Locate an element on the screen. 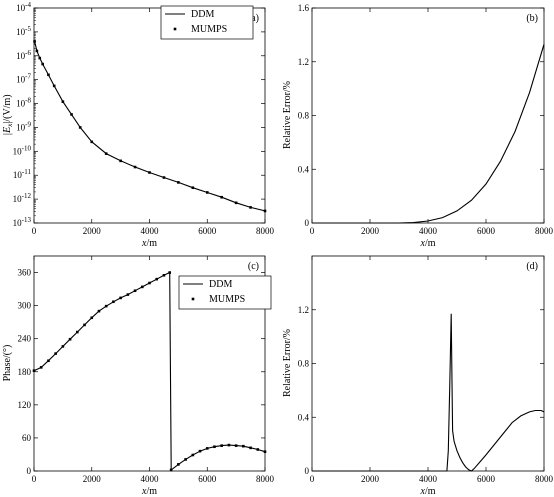 Image resolution: width=554 pixels, height=497 pixels. y-axis-label: |Ex|/(V/m) is located at coordinates (8, 114).